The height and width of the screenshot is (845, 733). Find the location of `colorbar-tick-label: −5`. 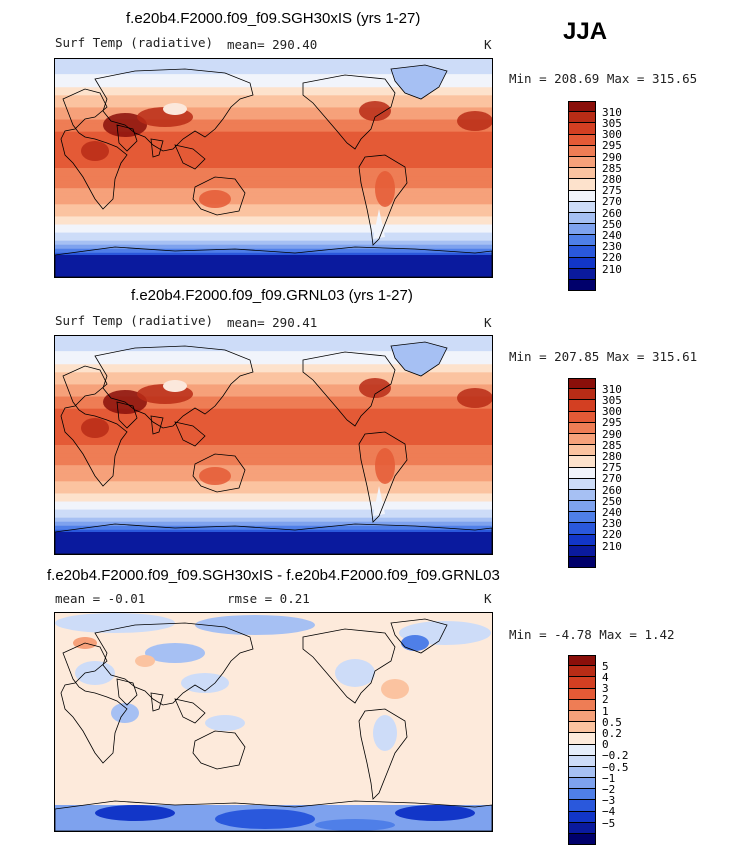

colorbar-tick-label: −5 is located at coordinates (609, 823).